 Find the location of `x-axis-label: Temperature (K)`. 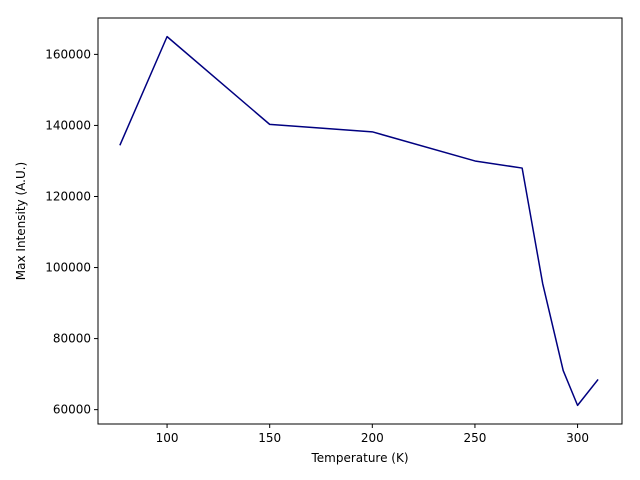

x-axis-label: Temperature (K) is located at coordinates (359, 458).